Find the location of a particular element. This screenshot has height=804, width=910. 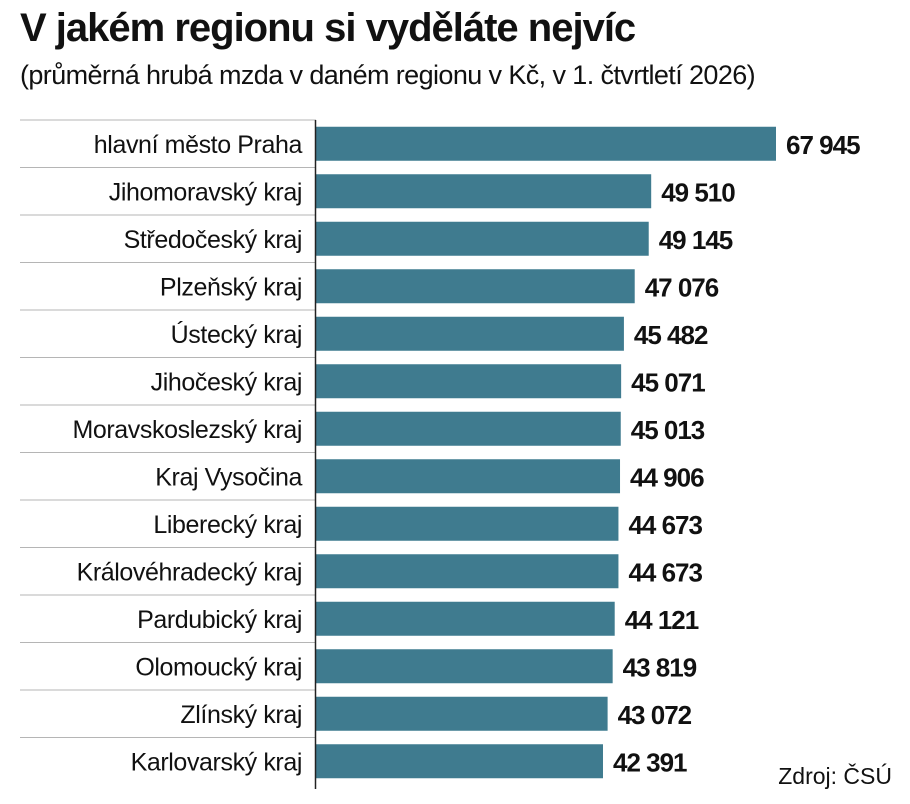

value-label: 43 819 is located at coordinates (660, 667).